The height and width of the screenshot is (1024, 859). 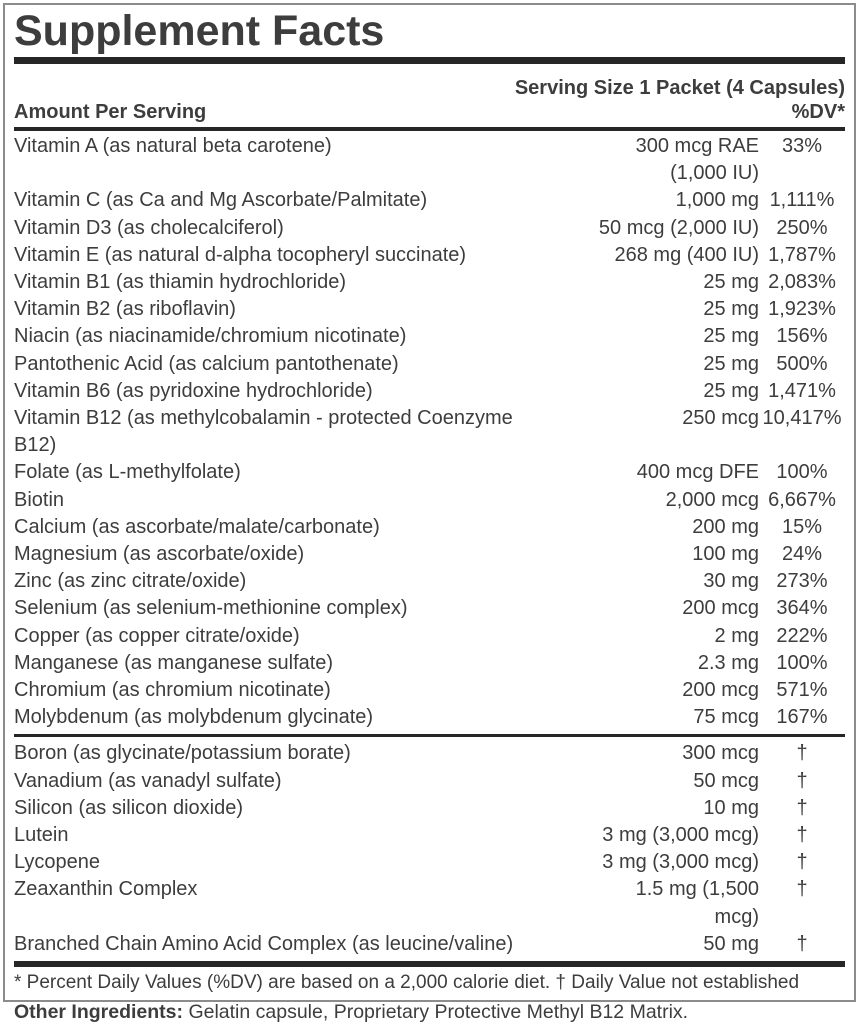 I want to click on nutrient-name: Vanadium (as vanadyl sulfate), so click(x=148, y=780).